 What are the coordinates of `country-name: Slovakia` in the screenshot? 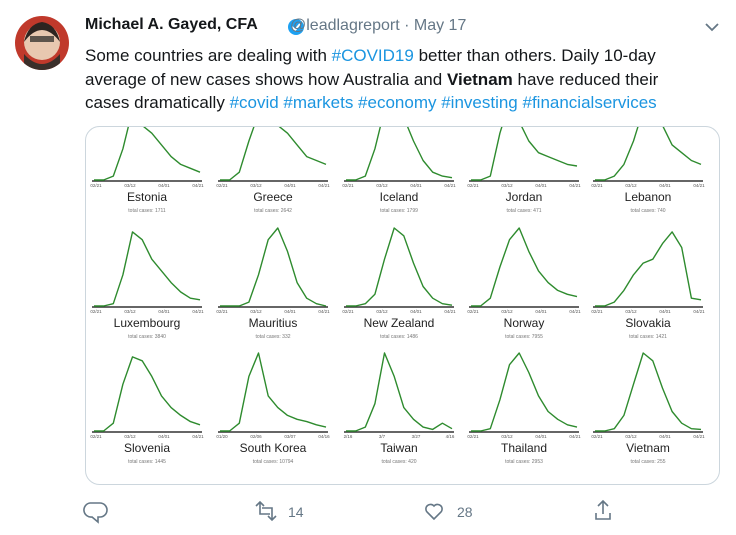 It's located at (648, 323).